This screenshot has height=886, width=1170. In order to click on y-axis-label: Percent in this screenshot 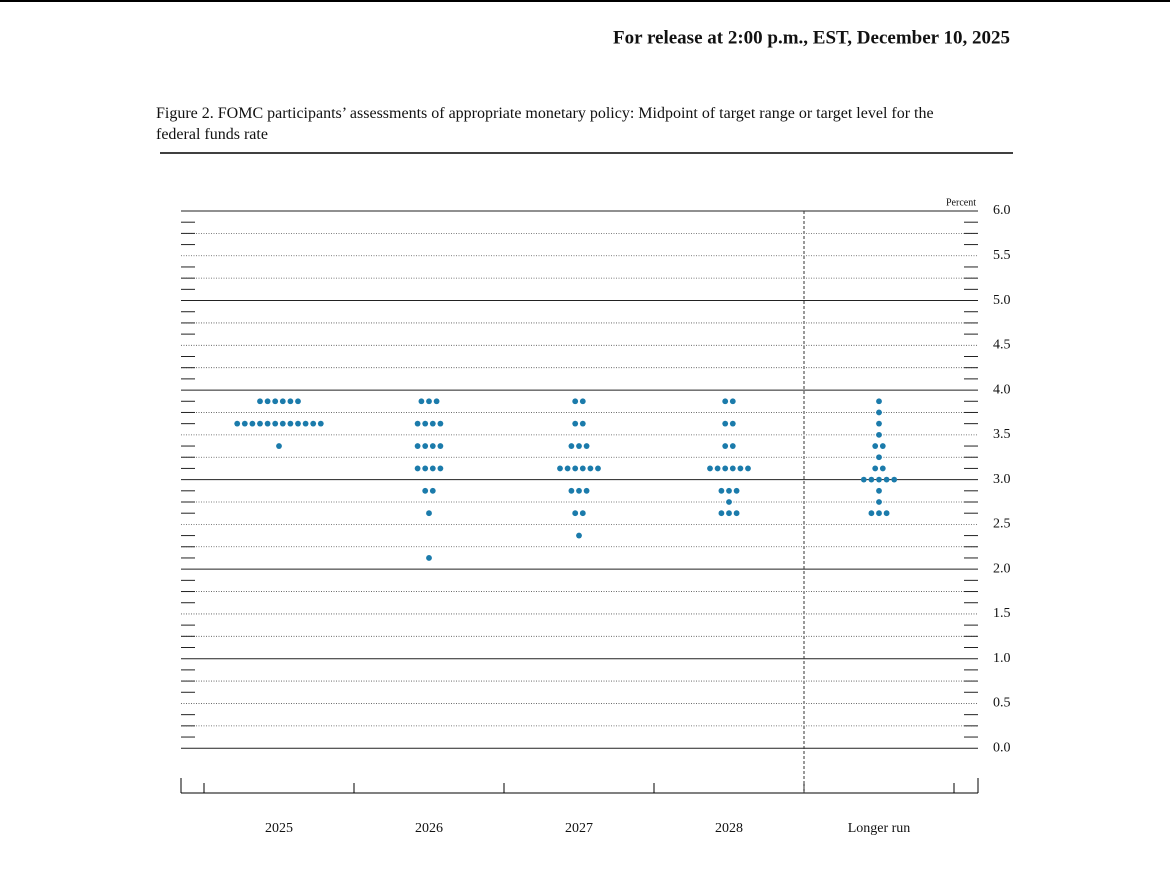, I will do `click(961, 202)`.